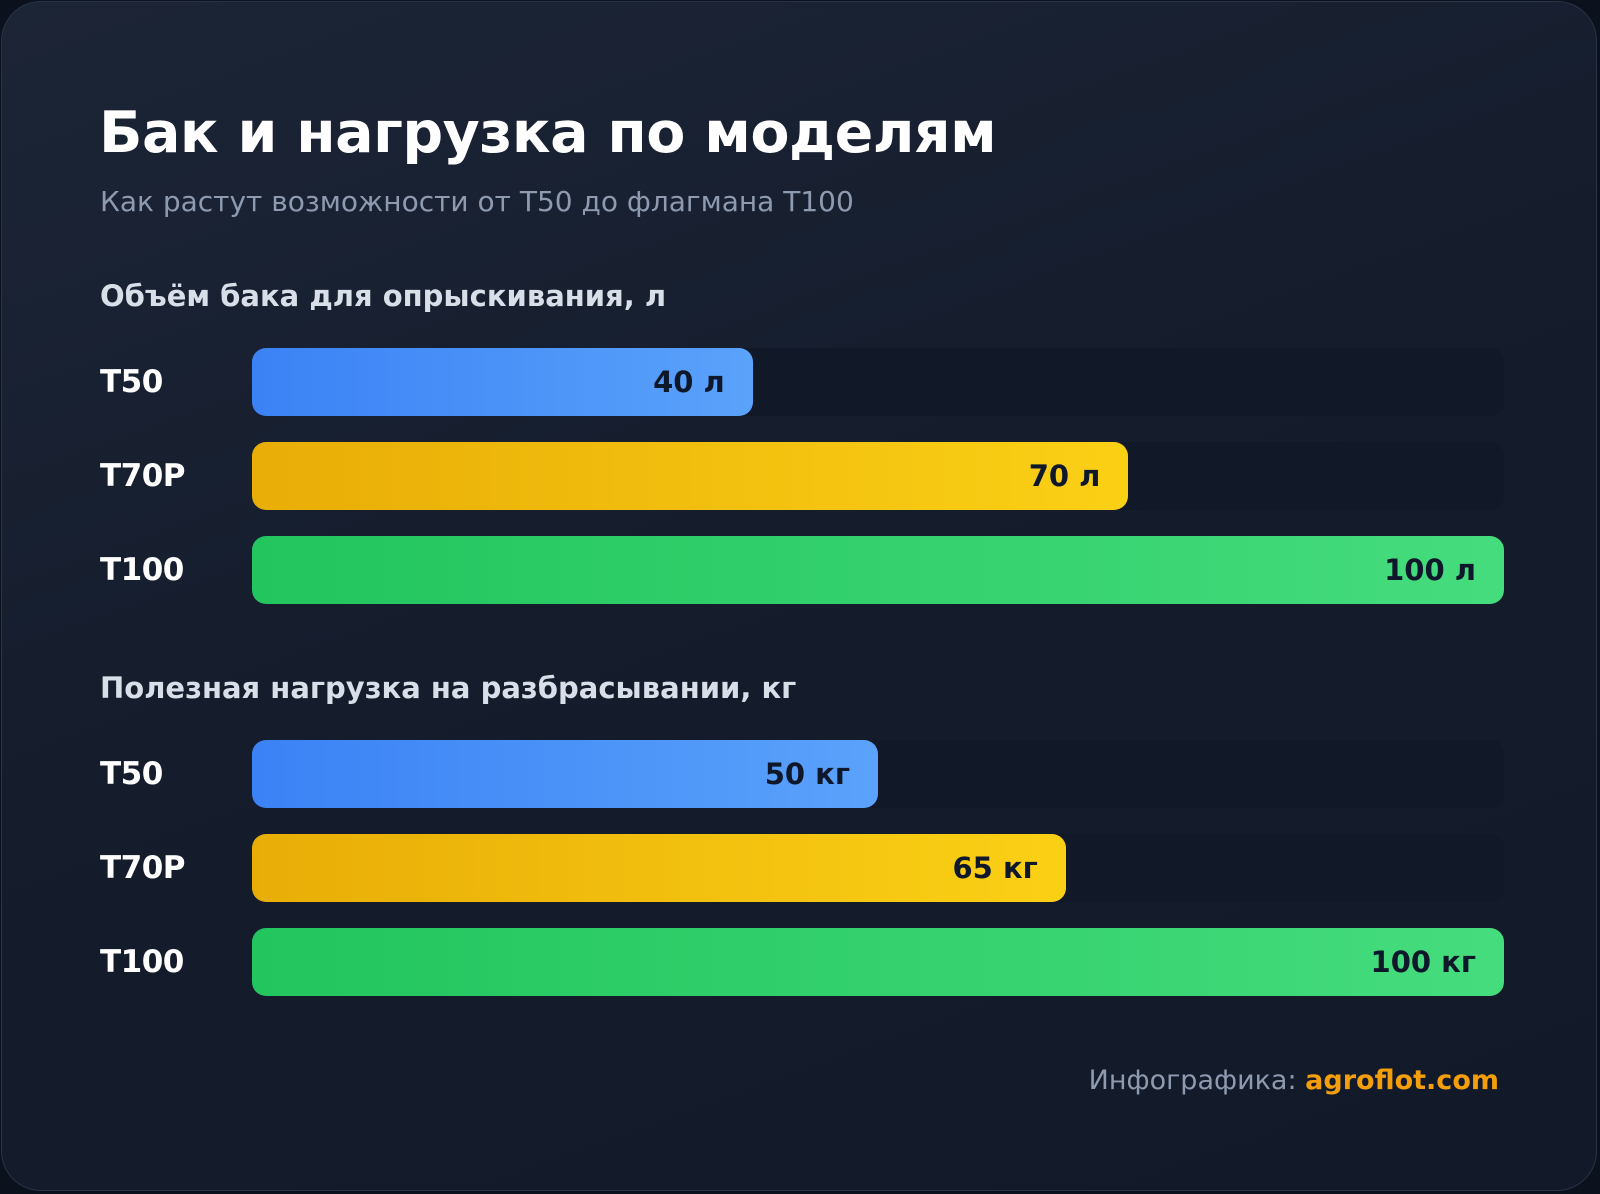 The height and width of the screenshot is (1194, 1600). I want to click on bar-value-label: 40 л, so click(689, 382).